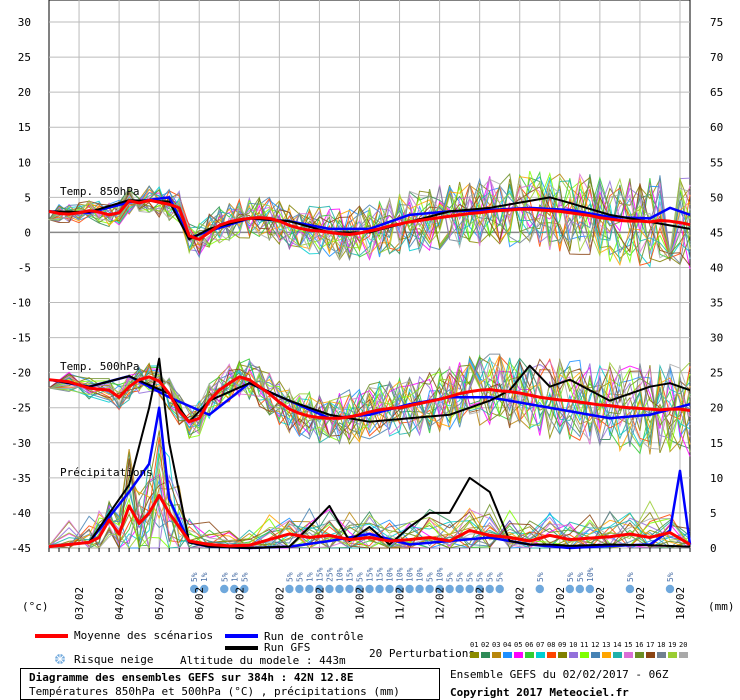  I want to click on altitude-label: Altitude du modele : 443m, so click(263, 660).